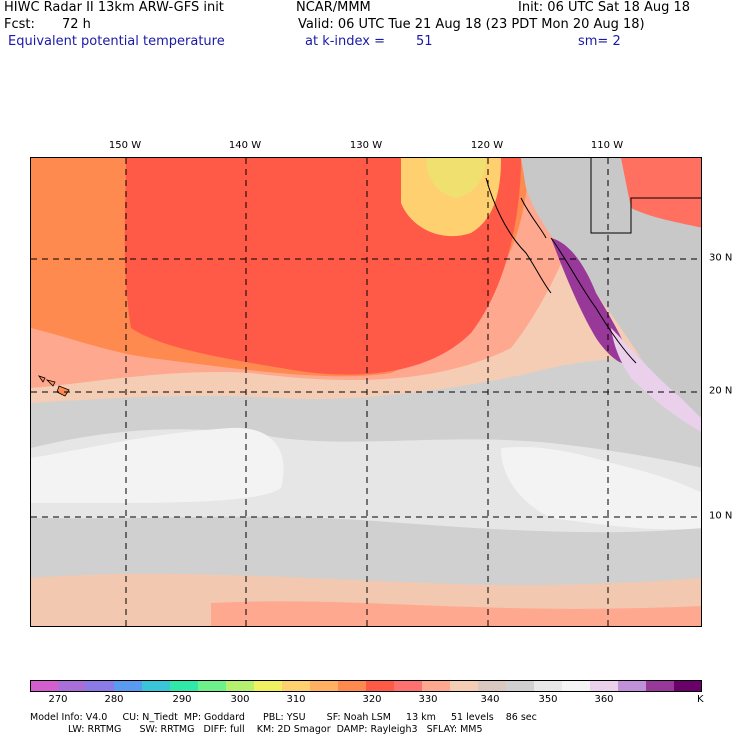 The width and height of the screenshot is (740, 740). I want to click on smoothing-label: sm= 2, so click(599, 41).